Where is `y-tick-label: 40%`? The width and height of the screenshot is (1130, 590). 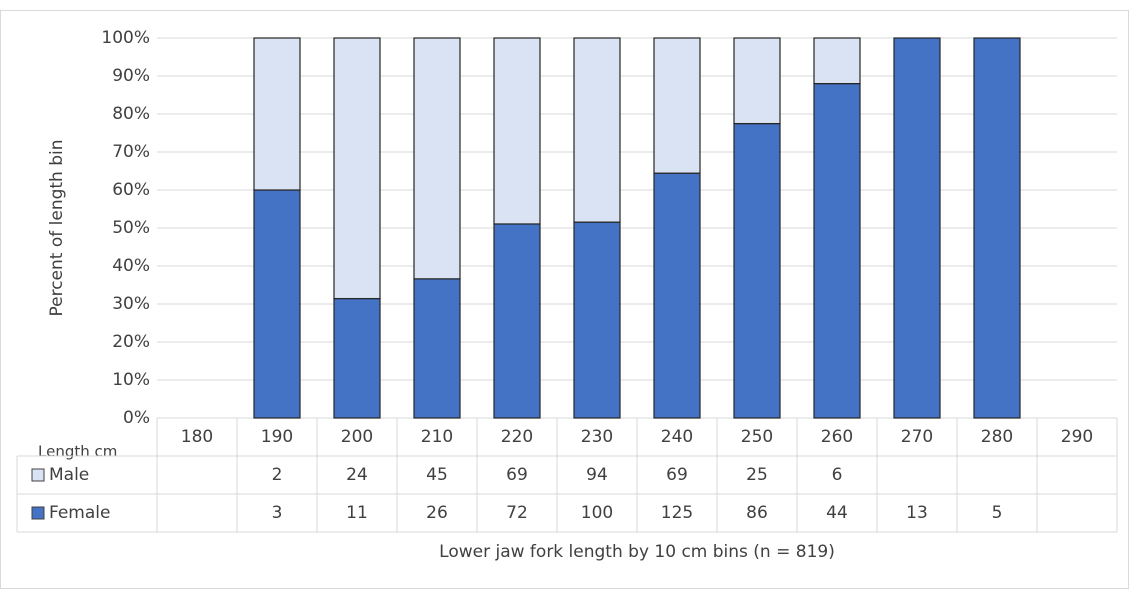 y-tick-label: 40% is located at coordinates (131, 266).